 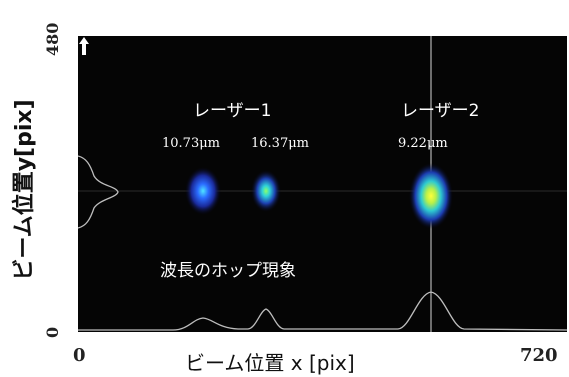 What do you see at coordinates (79, 355) in the screenshot?
I see `x-tick-left: 0` at bounding box center [79, 355].